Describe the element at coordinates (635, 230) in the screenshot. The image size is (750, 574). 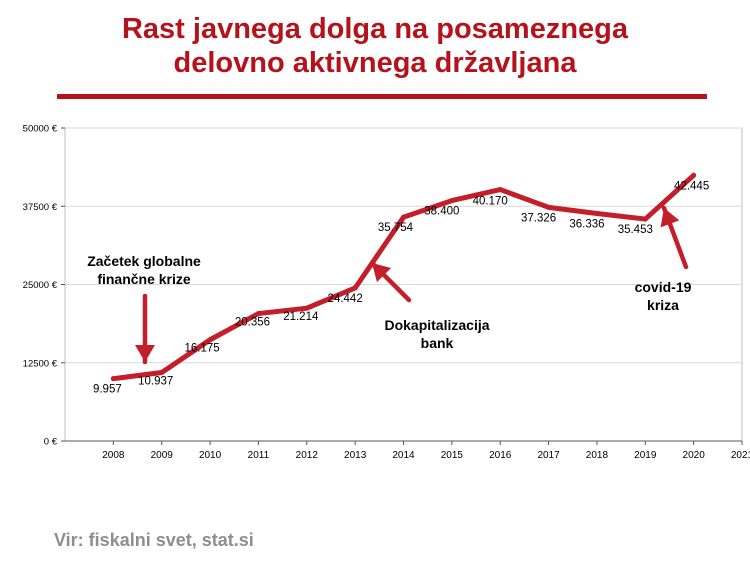
I see `data-label: 35.453` at that location.